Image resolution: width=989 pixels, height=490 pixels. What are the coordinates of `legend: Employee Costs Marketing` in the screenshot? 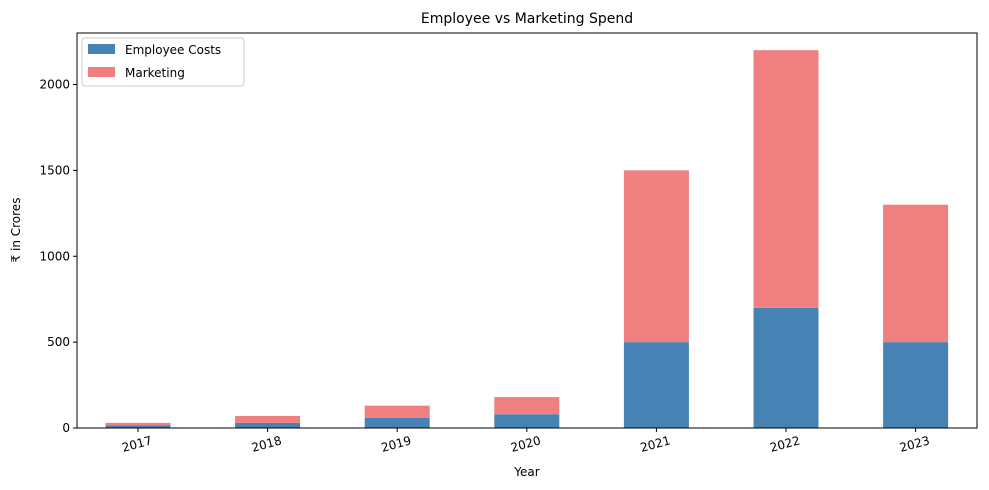 It's located at (163, 62).